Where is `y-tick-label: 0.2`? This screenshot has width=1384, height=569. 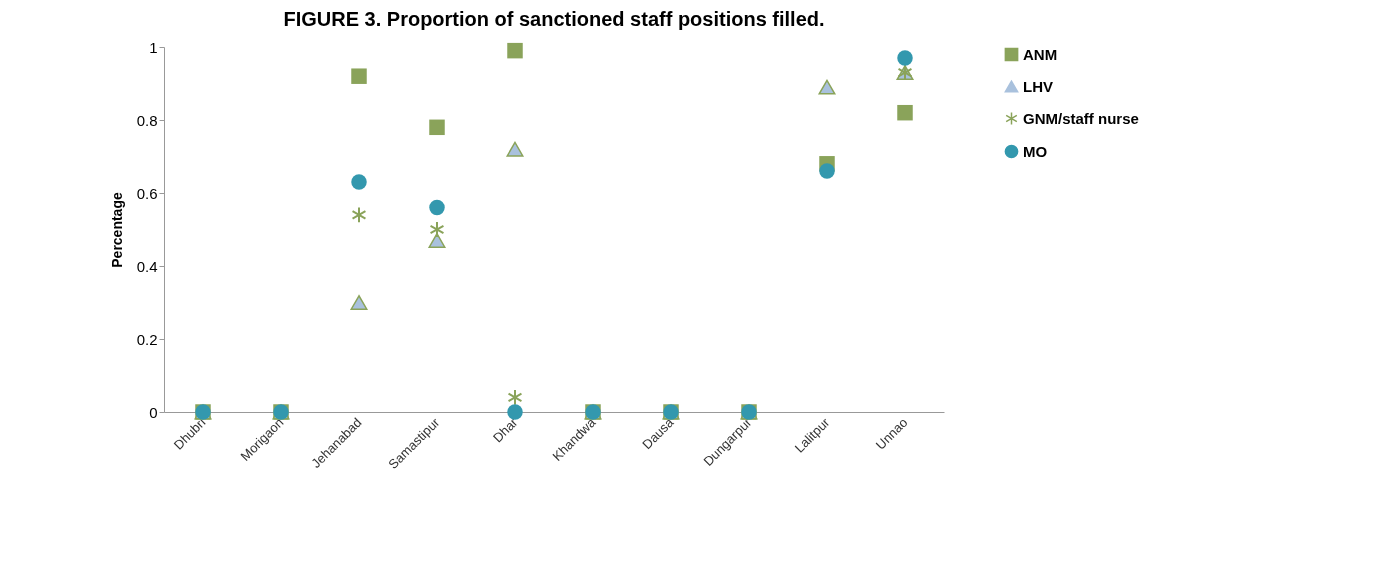
y-tick-label: 0.2 is located at coordinates (147, 339).